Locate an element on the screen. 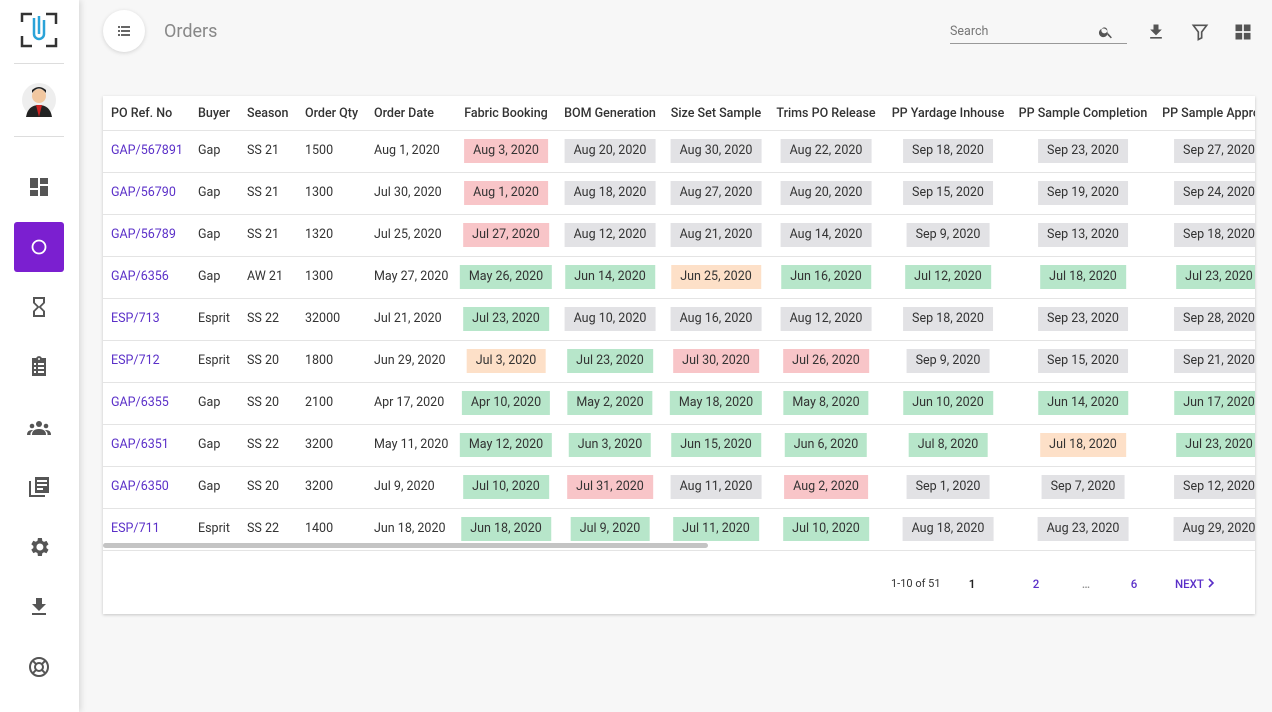 The height and width of the screenshot is (712, 1272). status-pill: Jul 26, 2020 is located at coordinates (826, 361).